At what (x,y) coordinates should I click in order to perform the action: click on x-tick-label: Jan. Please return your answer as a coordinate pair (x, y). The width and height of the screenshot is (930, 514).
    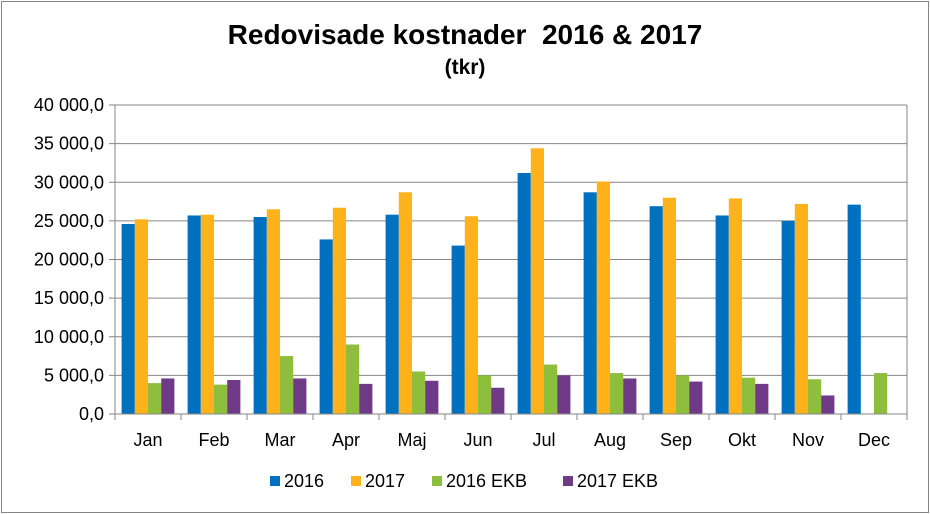
    Looking at the image, I should click on (147, 440).